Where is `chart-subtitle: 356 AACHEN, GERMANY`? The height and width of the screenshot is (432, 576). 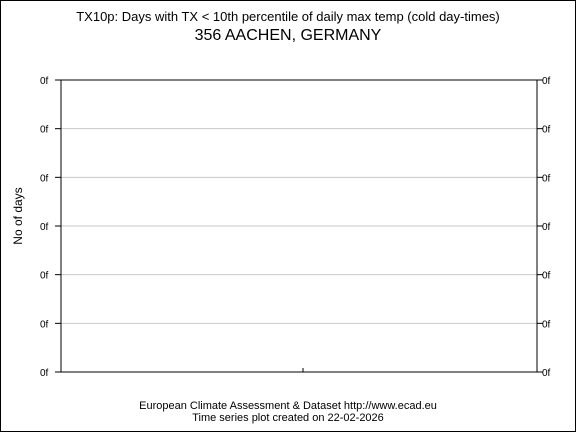 chart-subtitle: 356 AACHEN, GERMANY is located at coordinates (288, 35).